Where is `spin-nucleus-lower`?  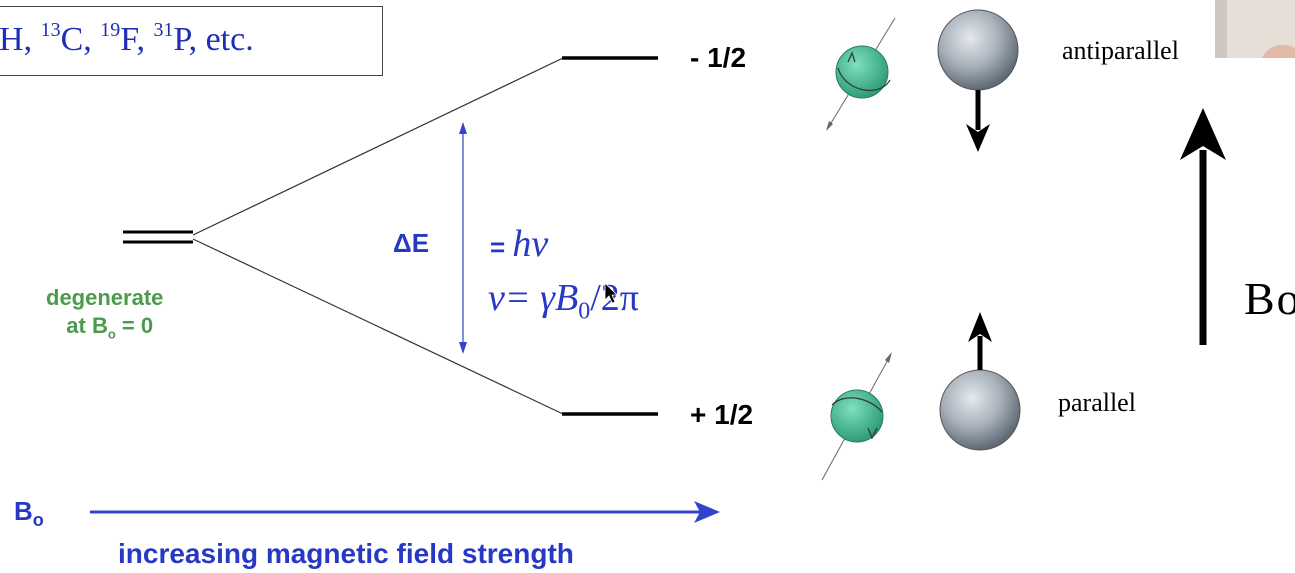
spin-nucleus-lower is located at coordinates (856, 416).